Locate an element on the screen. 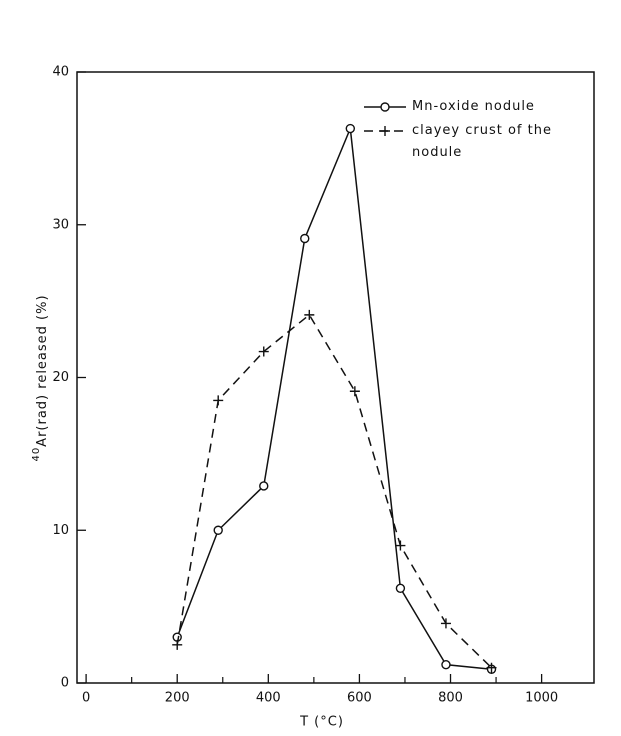 The width and height of the screenshot is (621, 736). y-tick-label: 0 is located at coordinates (65, 683).